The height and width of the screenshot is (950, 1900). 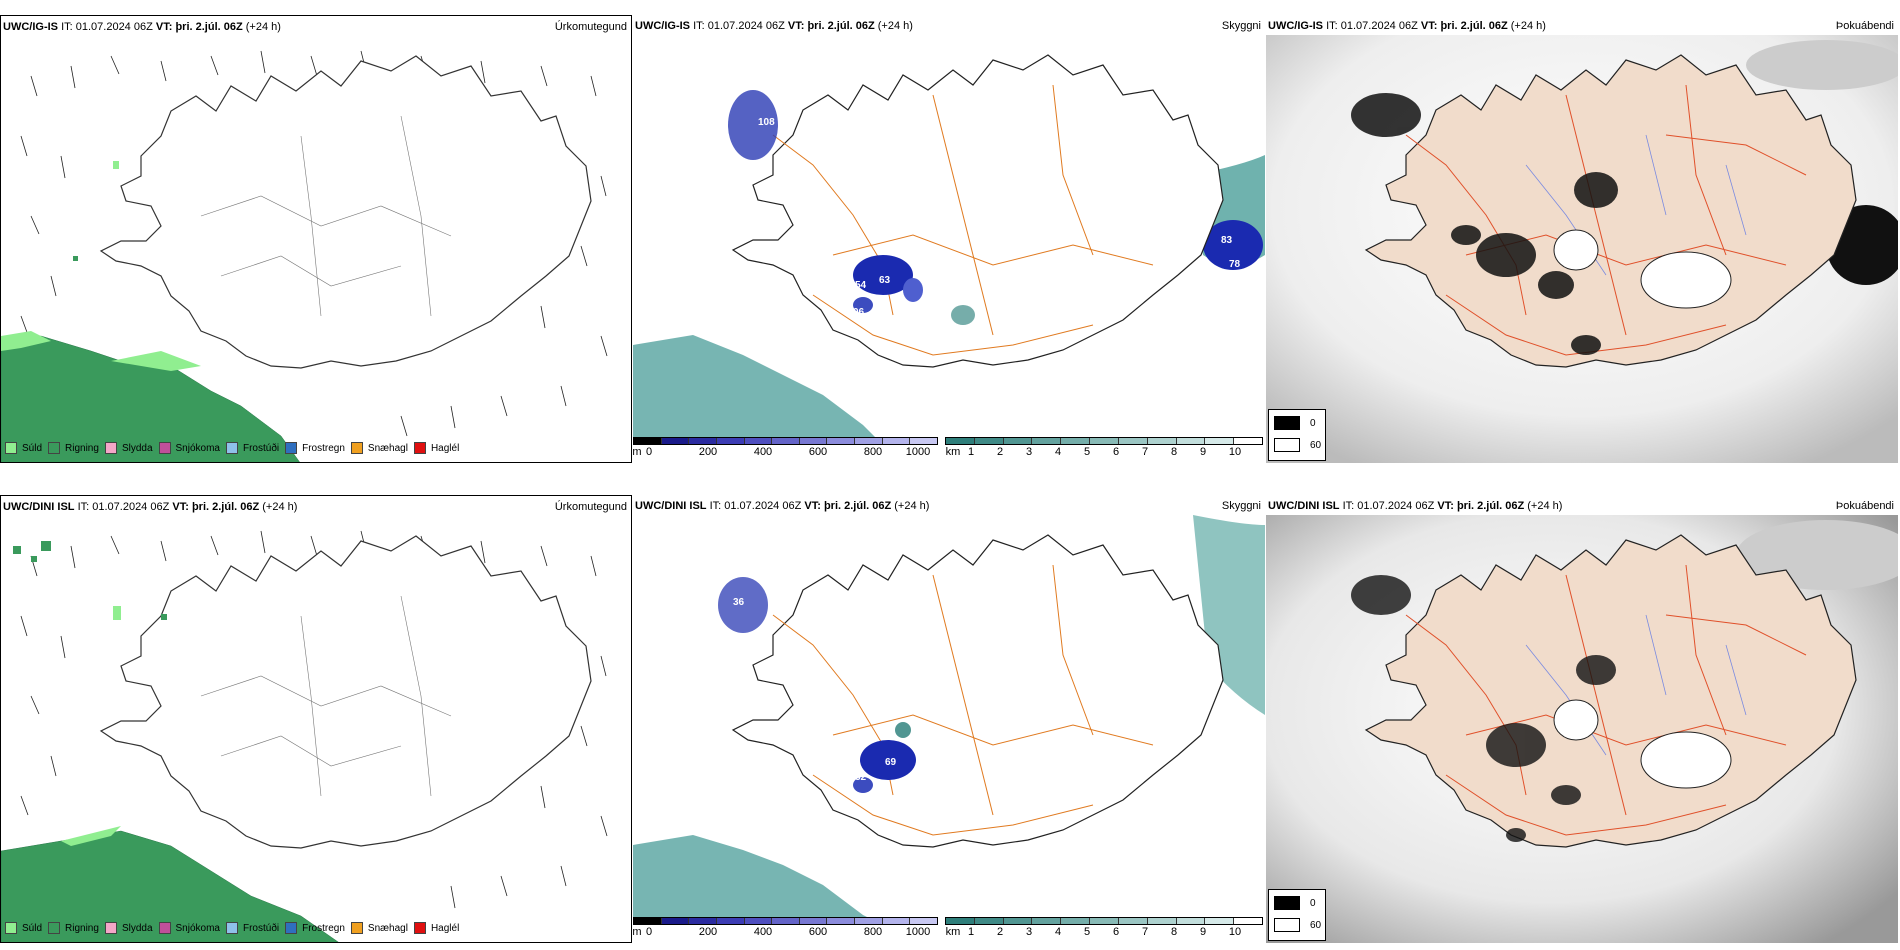 I want to click on cloud-label: 36, so click(x=739, y=602).